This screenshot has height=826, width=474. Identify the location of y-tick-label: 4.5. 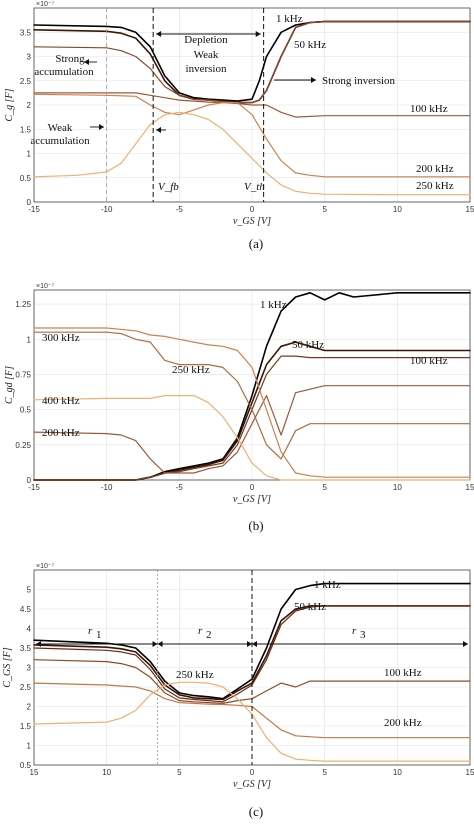
(26, 609).